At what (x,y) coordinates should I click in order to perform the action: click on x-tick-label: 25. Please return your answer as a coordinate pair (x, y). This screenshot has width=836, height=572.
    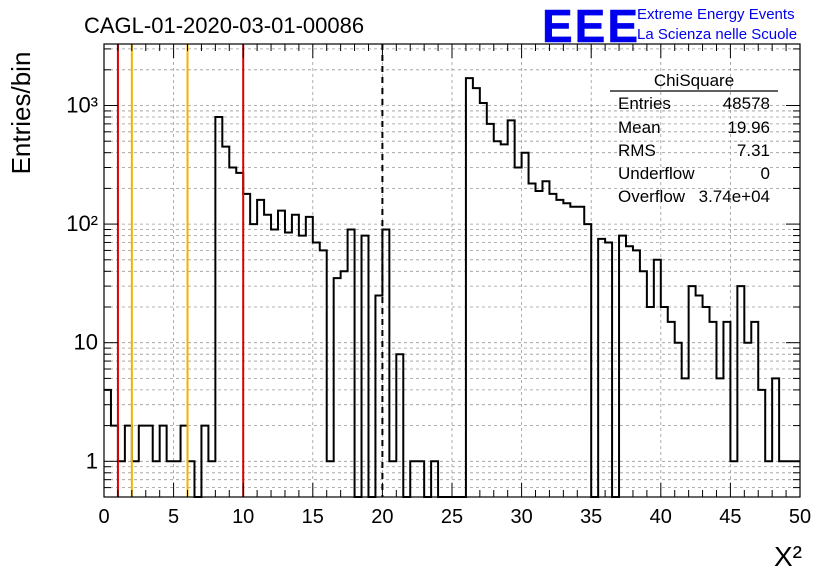
    Looking at the image, I should click on (452, 517).